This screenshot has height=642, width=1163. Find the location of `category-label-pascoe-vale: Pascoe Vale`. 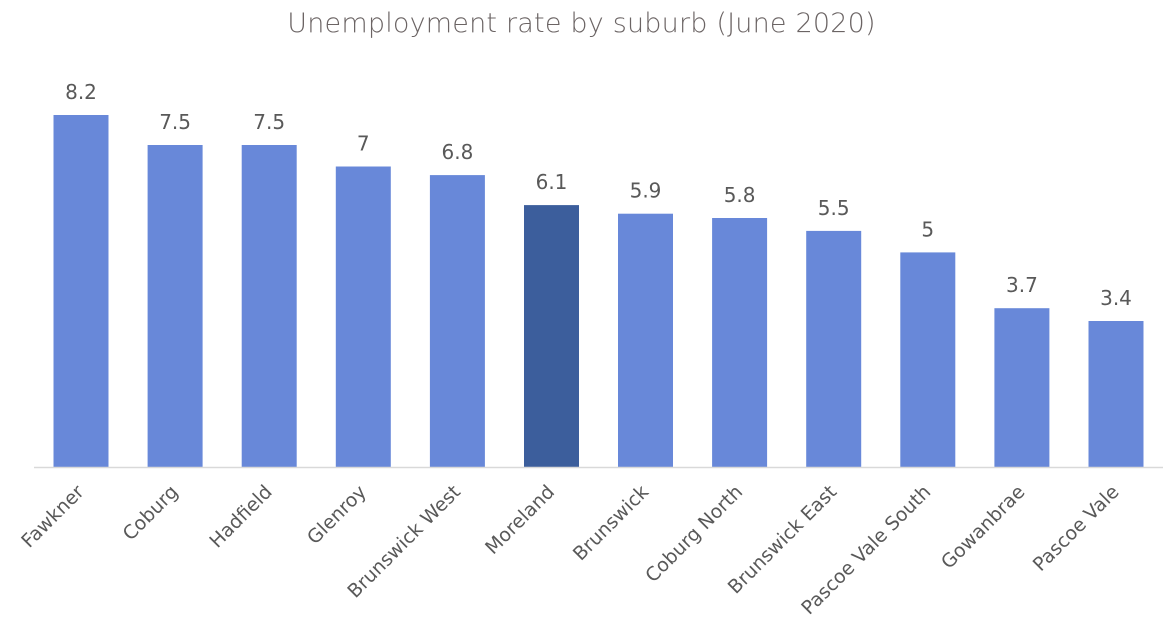

category-label-pascoe-vale: Pascoe Vale is located at coordinates (1076, 528).